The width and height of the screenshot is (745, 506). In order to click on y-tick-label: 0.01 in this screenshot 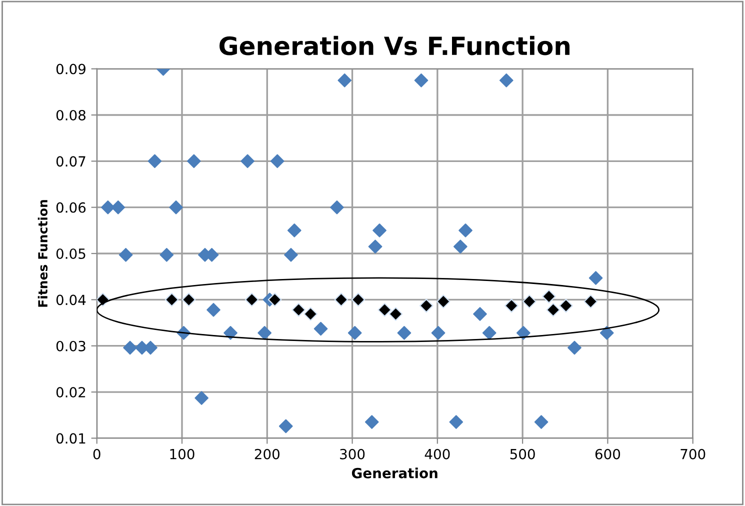, I will do `click(71, 438)`.